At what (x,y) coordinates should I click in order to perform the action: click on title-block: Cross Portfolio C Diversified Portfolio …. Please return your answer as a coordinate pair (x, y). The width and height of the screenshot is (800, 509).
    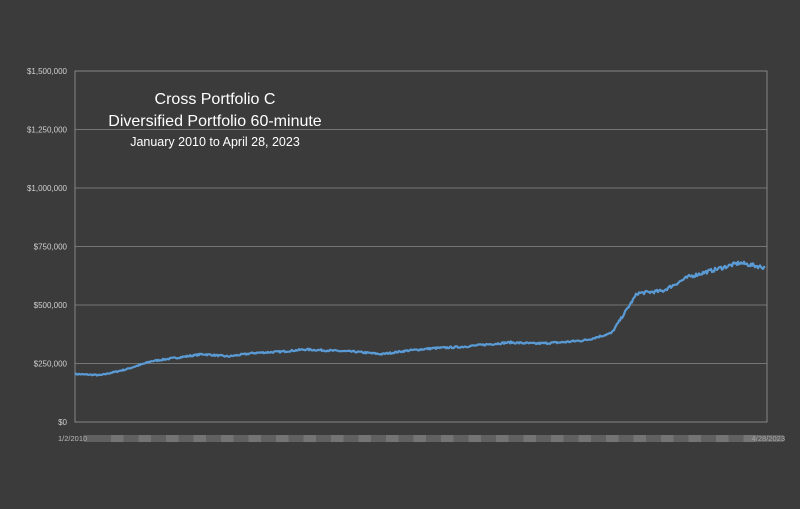
    Looking at the image, I should click on (215, 120).